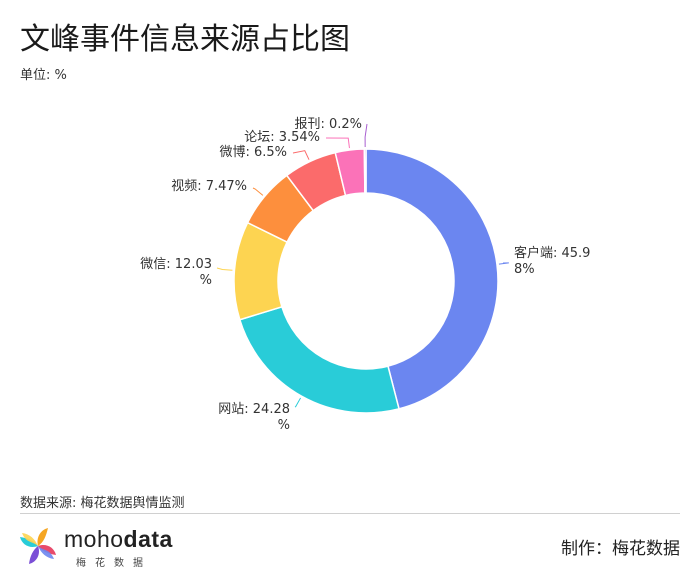 The width and height of the screenshot is (700, 576). I want to click on footer-divider, so click(350, 513).